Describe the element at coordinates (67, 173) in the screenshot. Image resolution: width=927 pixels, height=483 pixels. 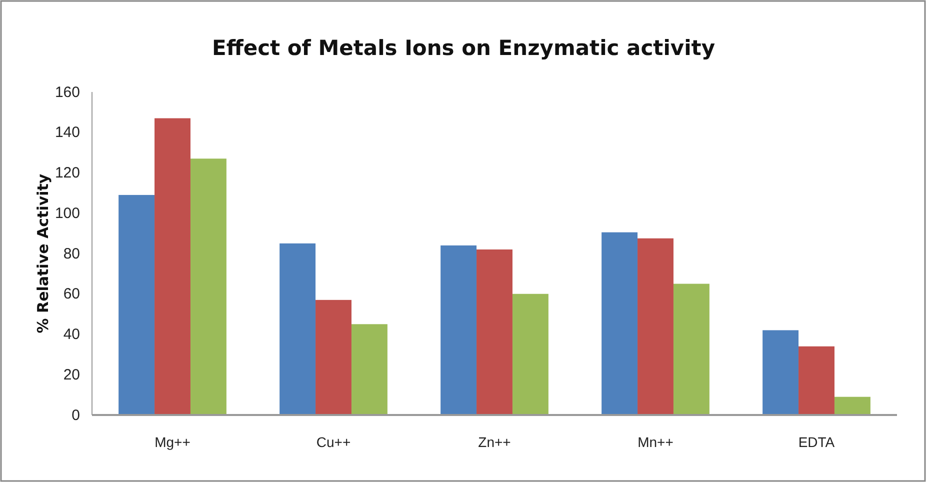
I see `y-tick-label: 120` at that location.